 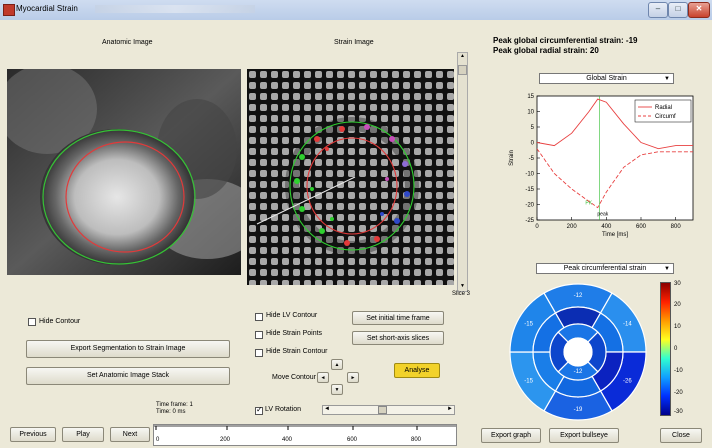 What do you see at coordinates (127, 42) in the screenshot?
I see `anatomic-image-title: Anatomic Image` at bounding box center [127, 42].